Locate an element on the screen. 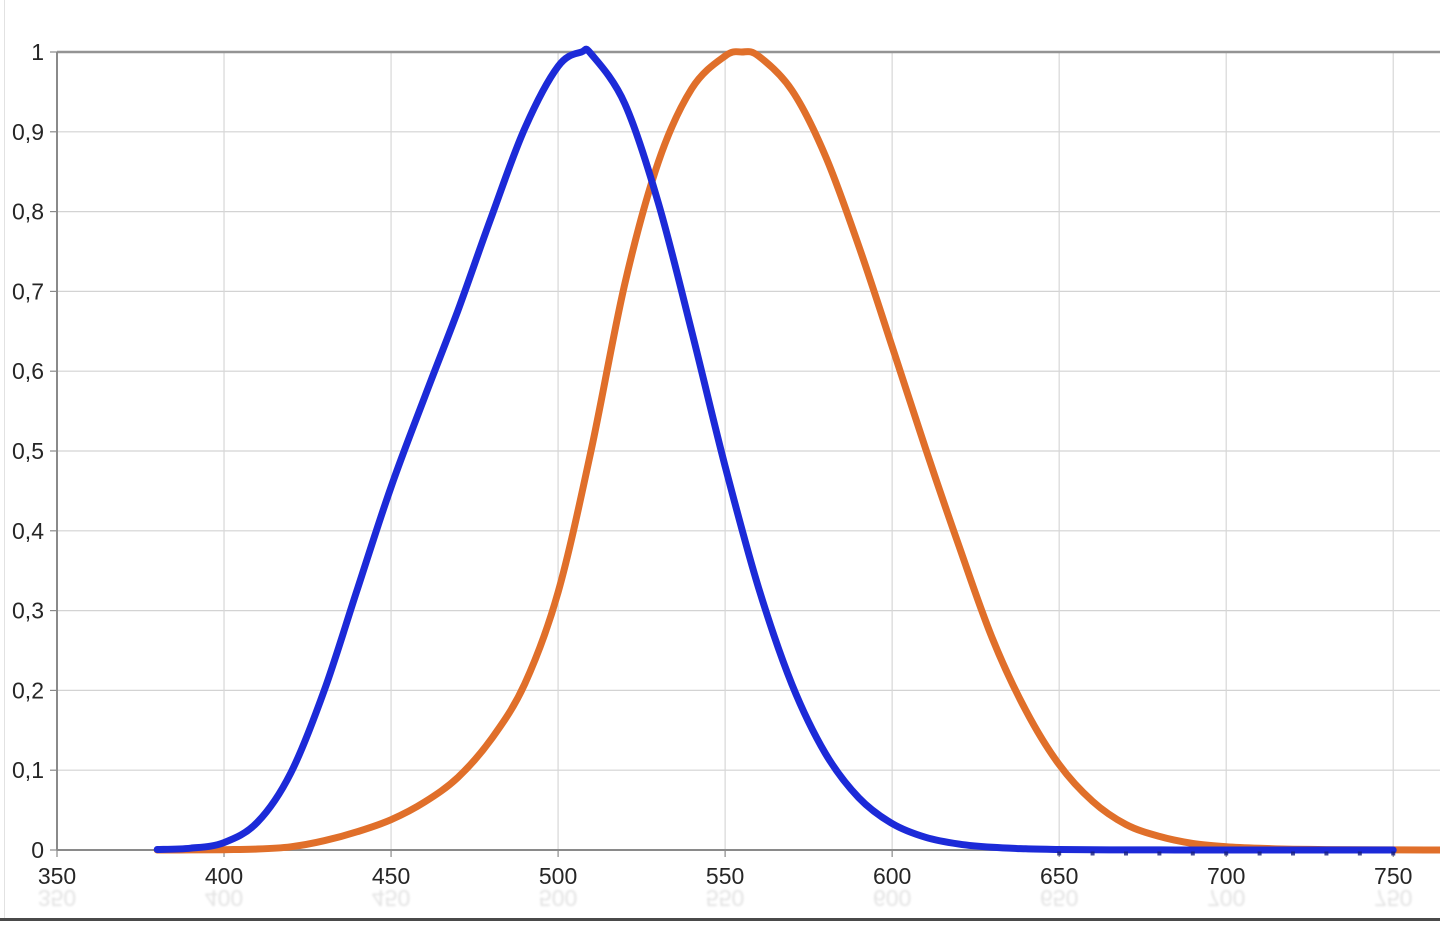 This screenshot has height=926, width=1440. x-tick-label: 650 is located at coordinates (1059, 876).